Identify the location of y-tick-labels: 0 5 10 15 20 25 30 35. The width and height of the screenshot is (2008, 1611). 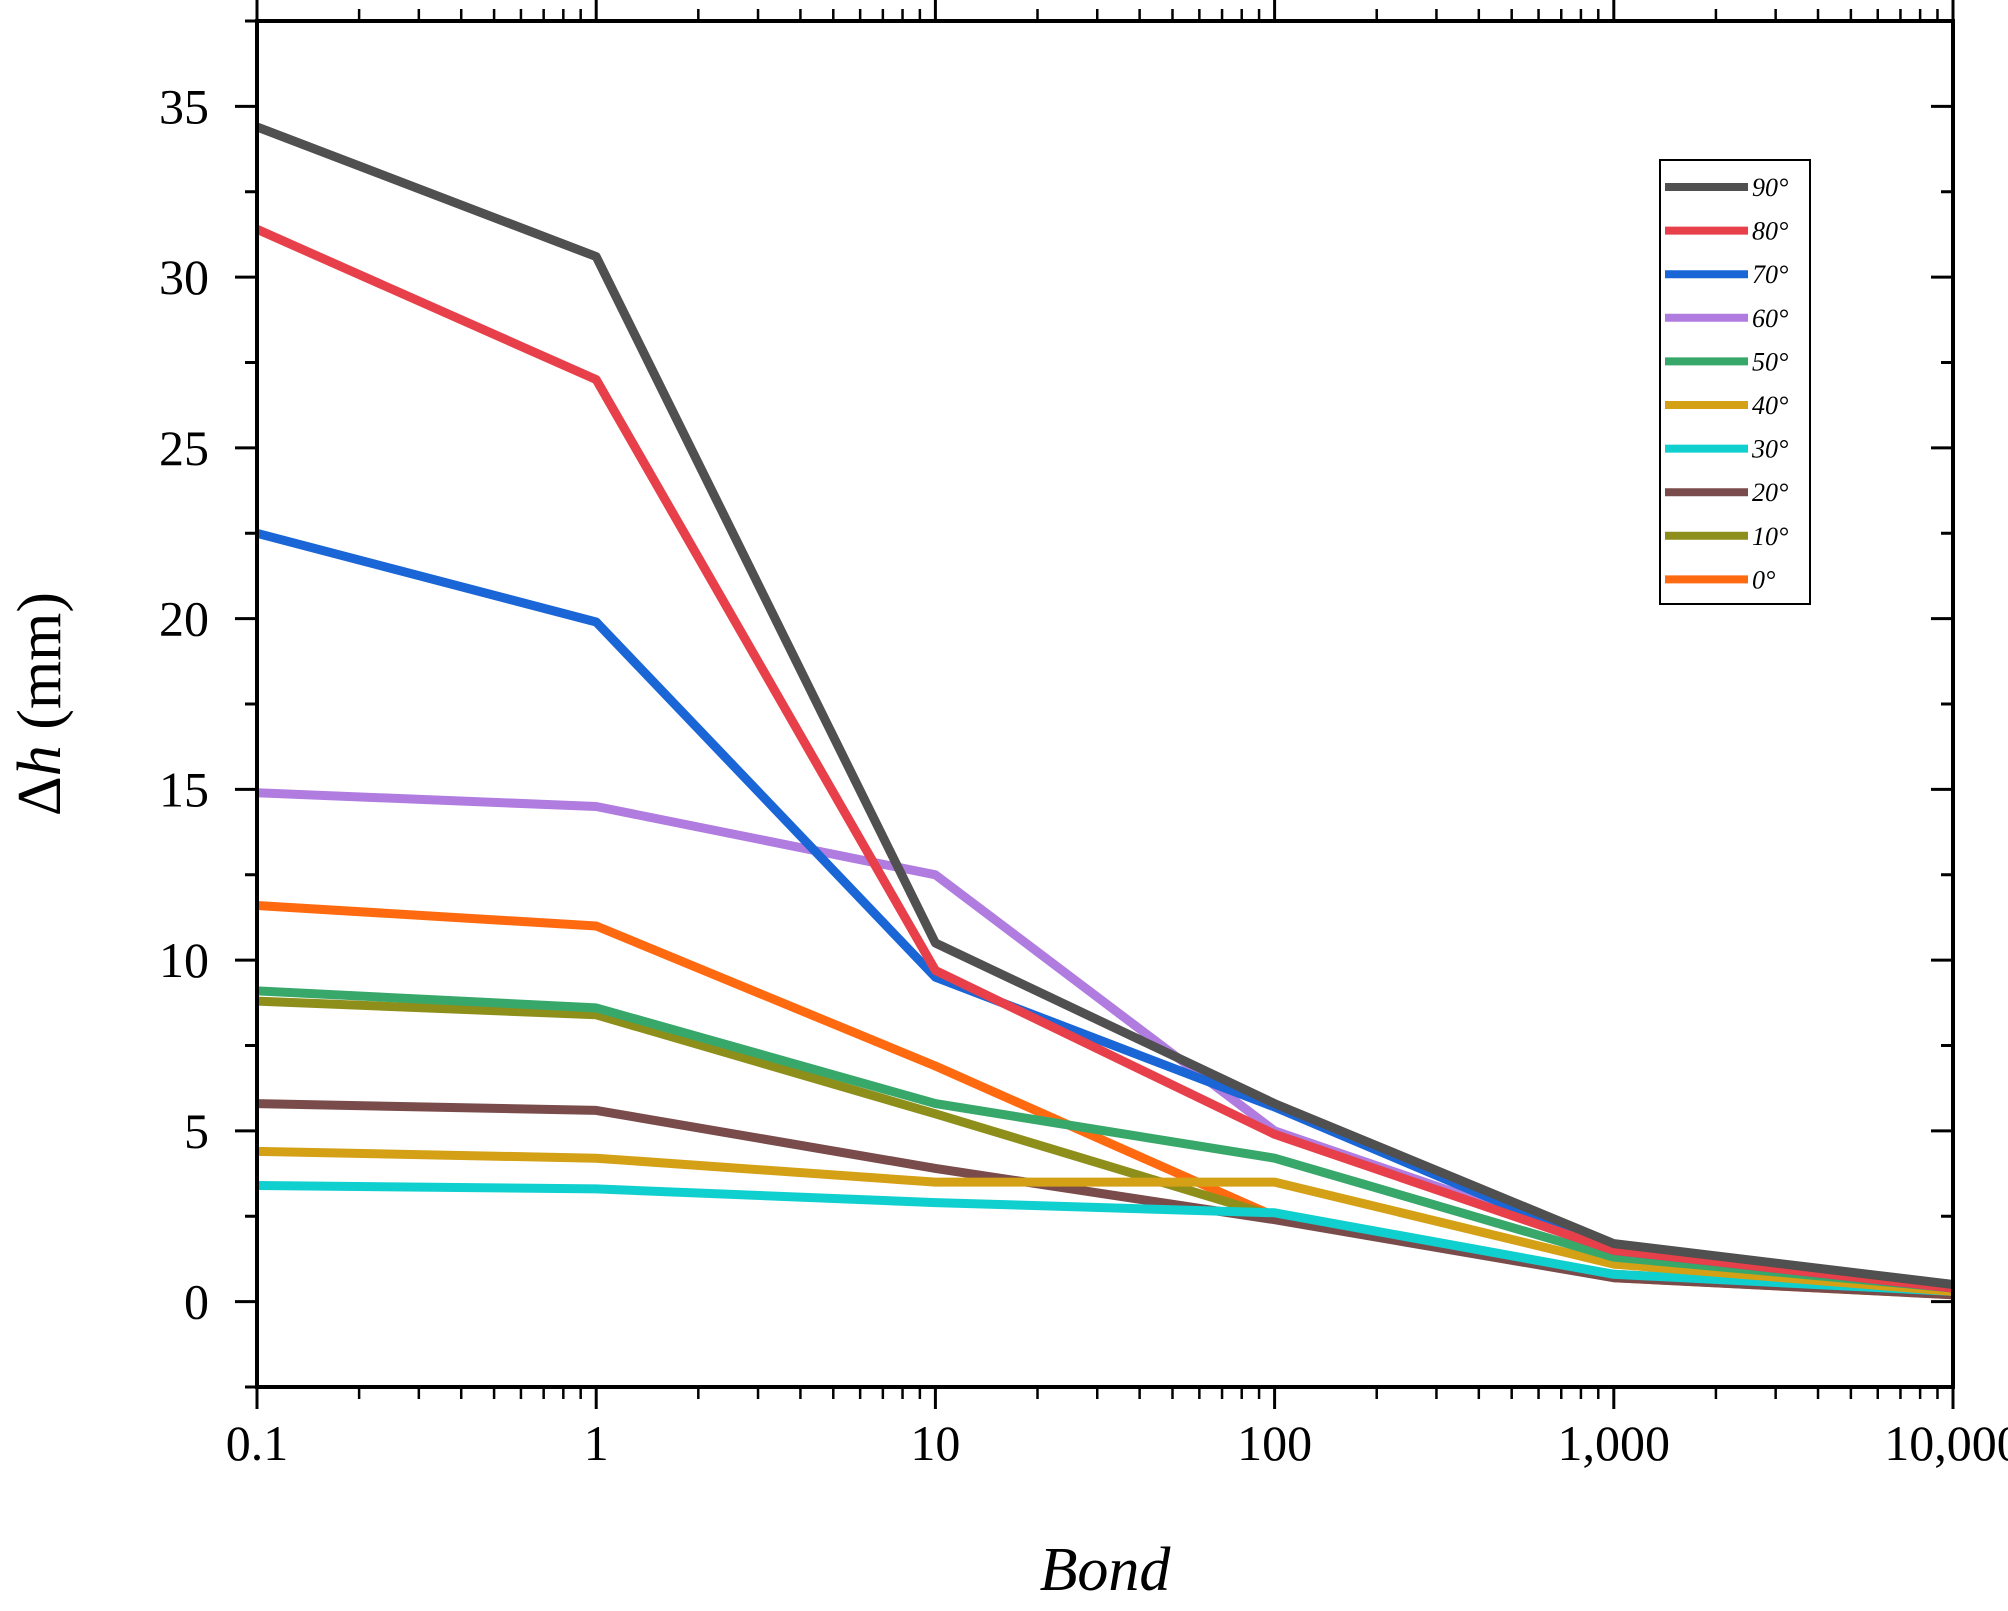
(184, 703).